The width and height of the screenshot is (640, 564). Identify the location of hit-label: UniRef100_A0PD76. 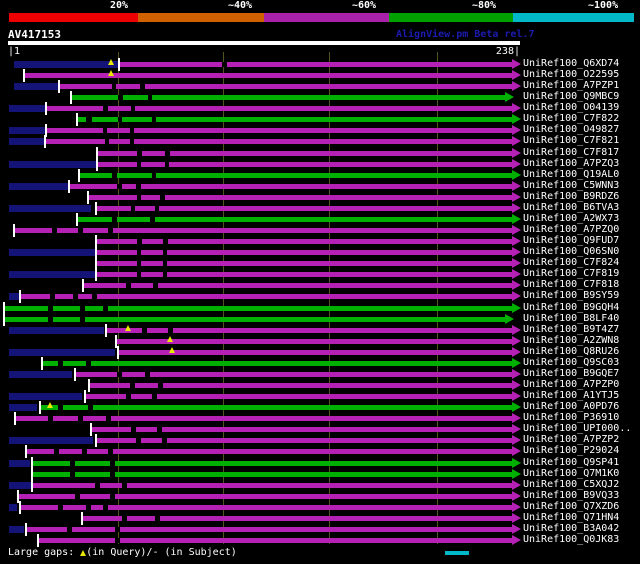
(571, 407).